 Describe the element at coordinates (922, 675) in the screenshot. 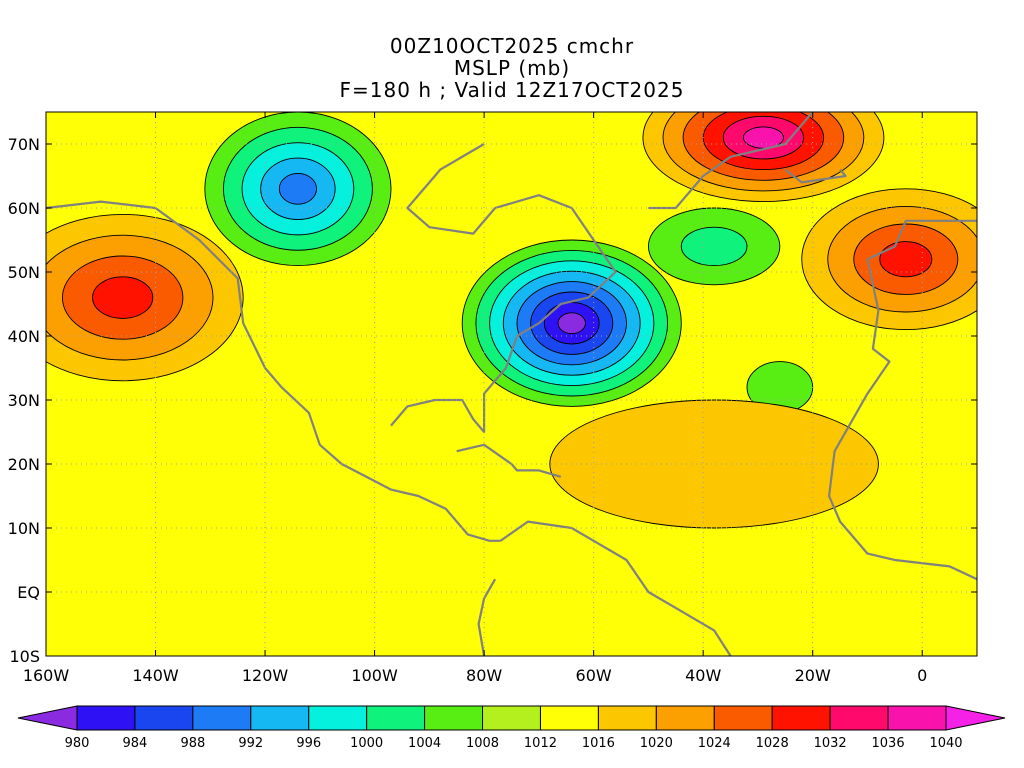

I see `longitude-label: 0` at that location.